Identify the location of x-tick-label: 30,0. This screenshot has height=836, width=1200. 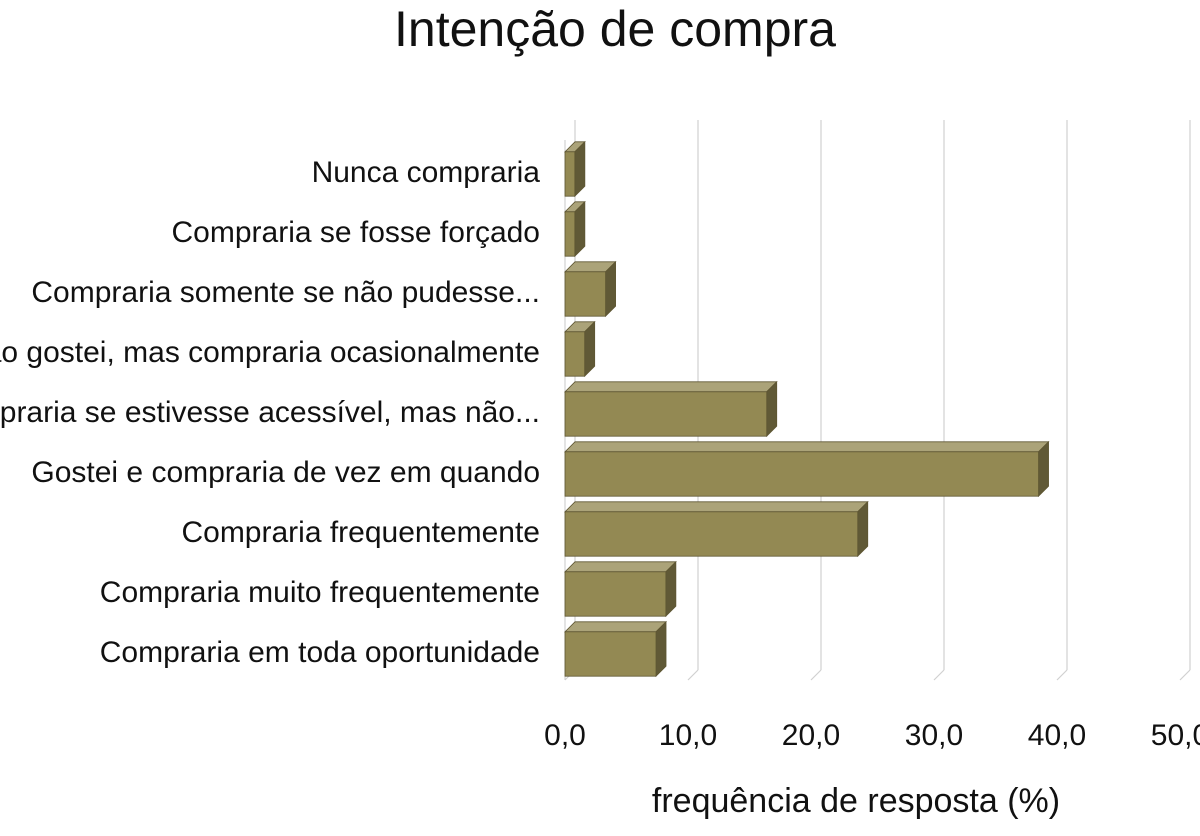
(934, 735).